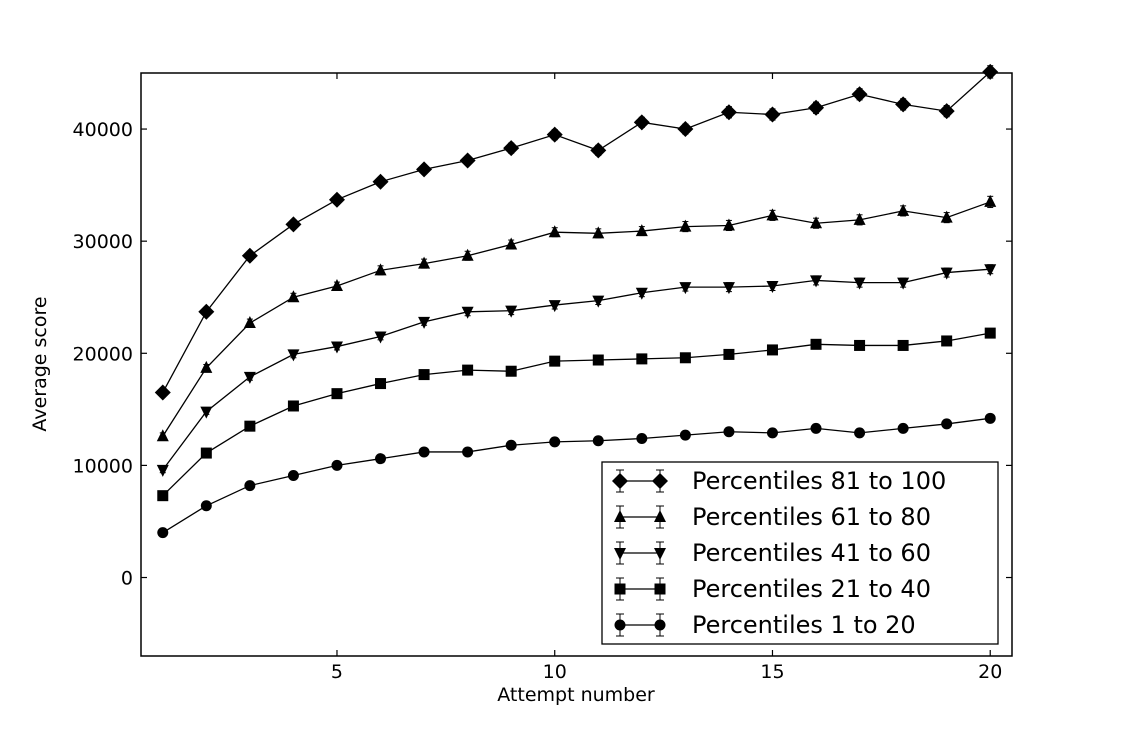 The width and height of the screenshot is (1125, 729). Describe the element at coordinates (576, 695) in the screenshot. I see `x-axis-label: Attempt number` at that location.